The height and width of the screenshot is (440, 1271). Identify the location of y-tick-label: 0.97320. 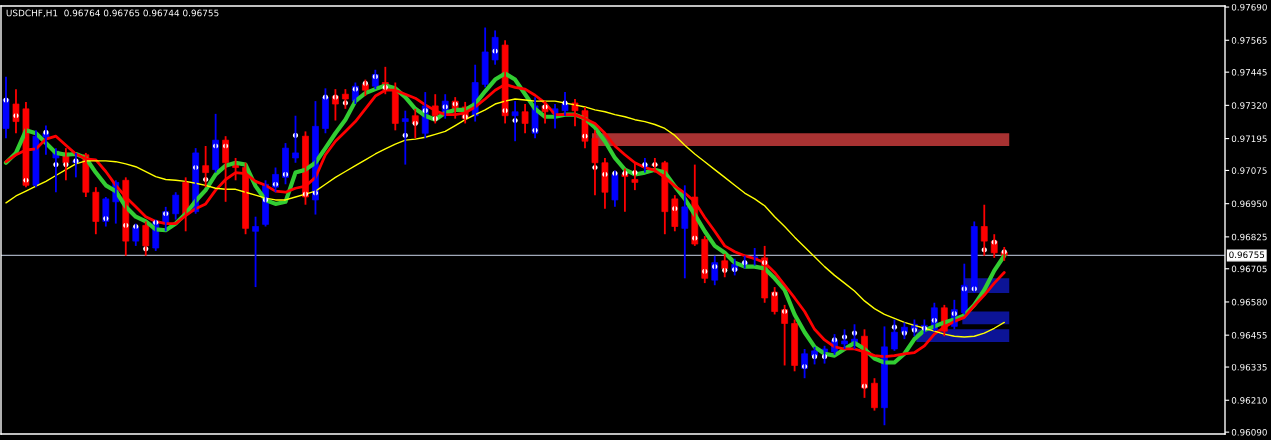
(1249, 105).